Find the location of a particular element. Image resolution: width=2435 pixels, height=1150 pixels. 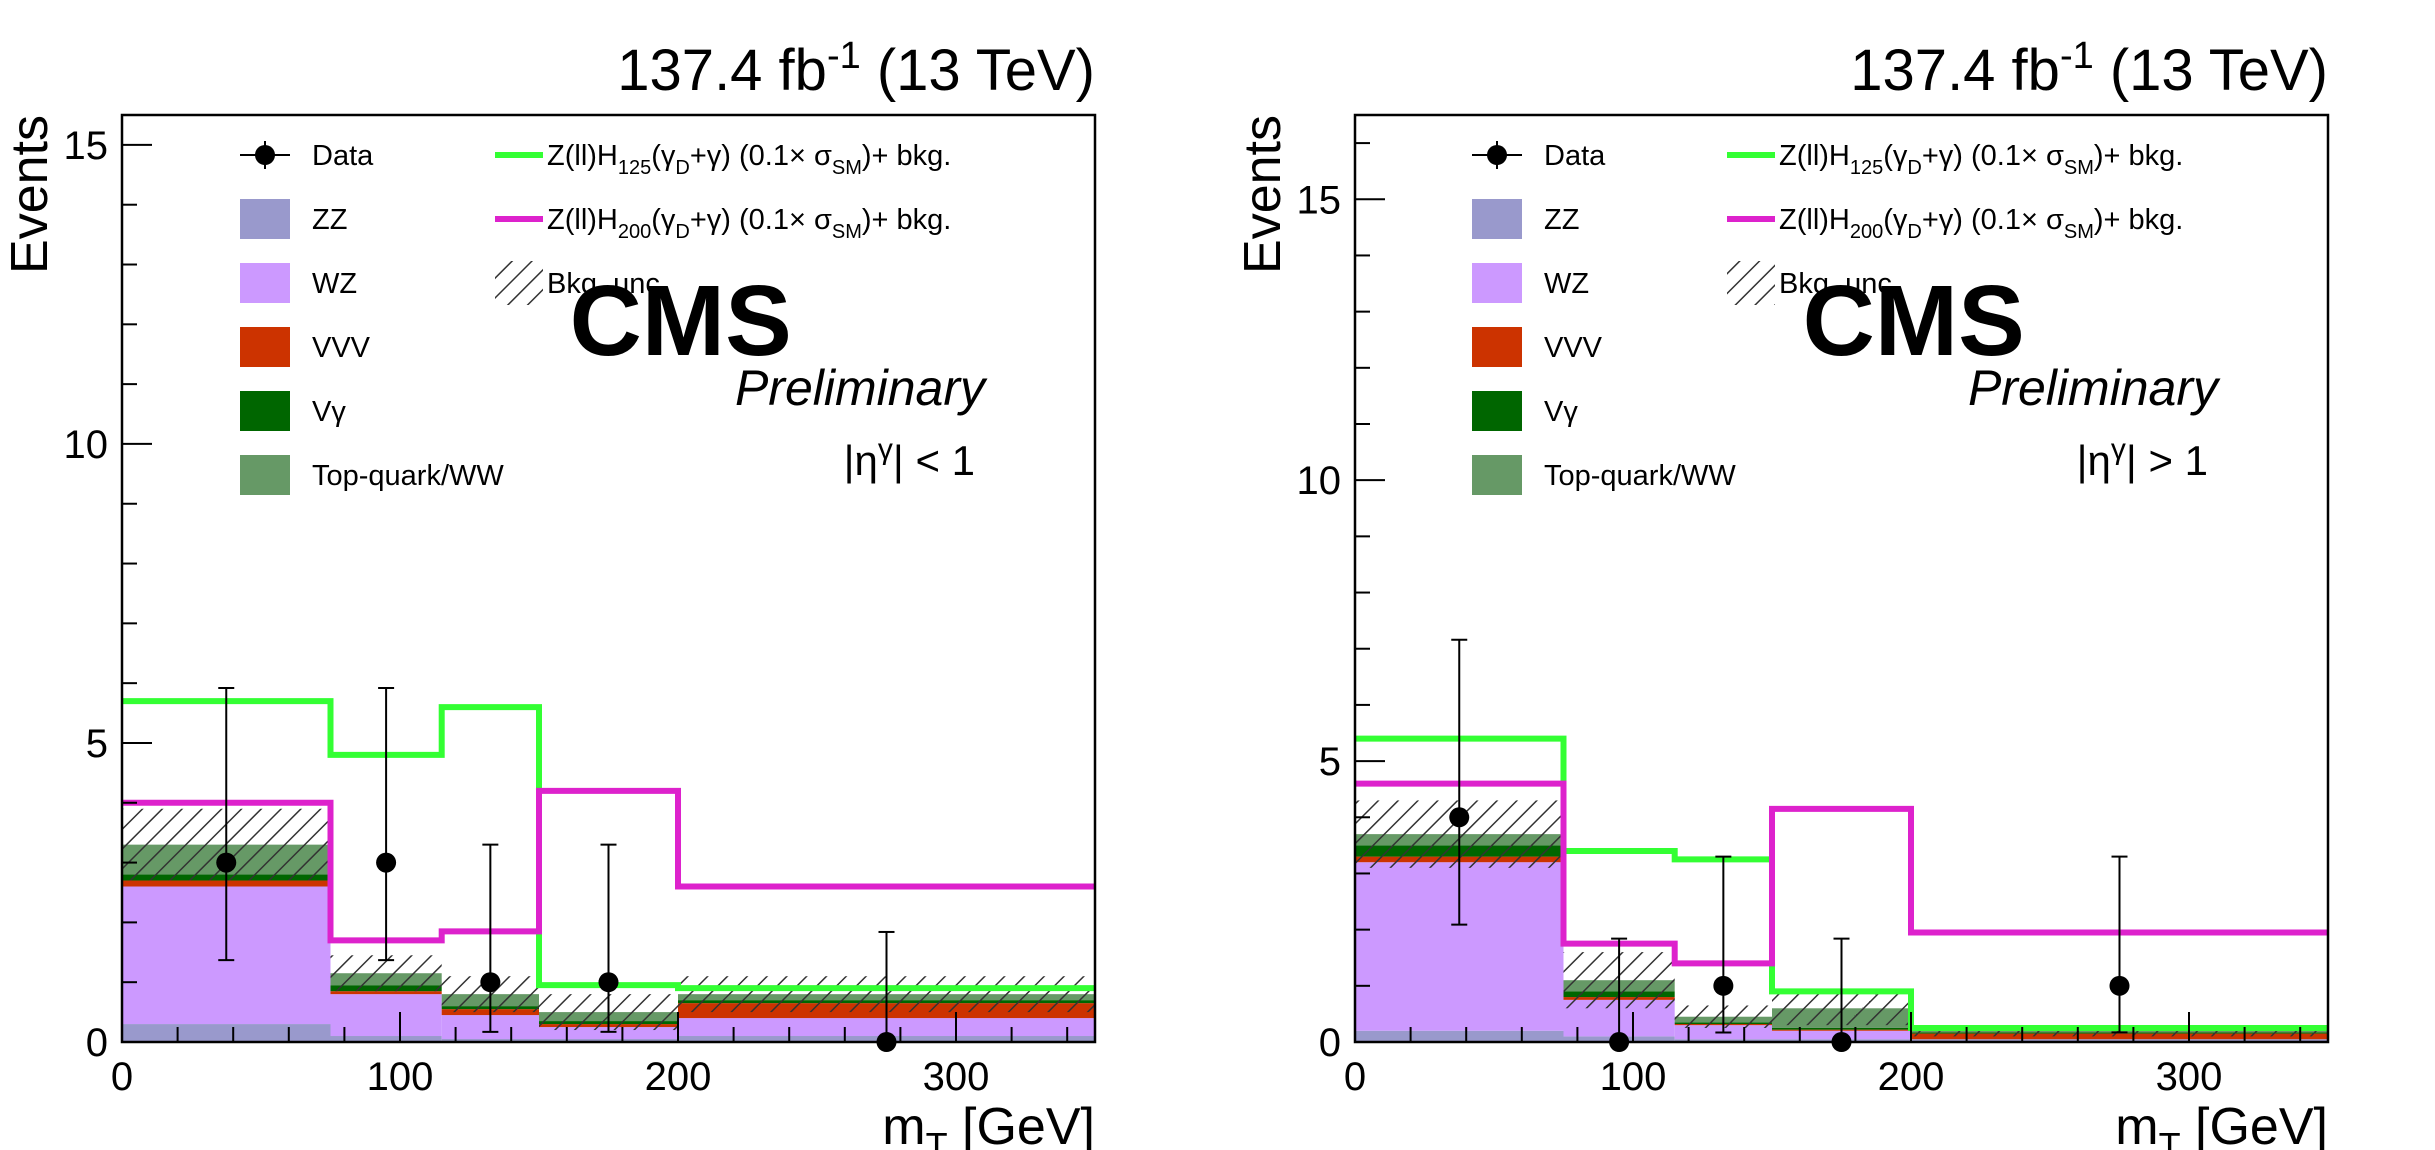

region-label: |ηγ| < 1 is located at coordinates (909, 458).